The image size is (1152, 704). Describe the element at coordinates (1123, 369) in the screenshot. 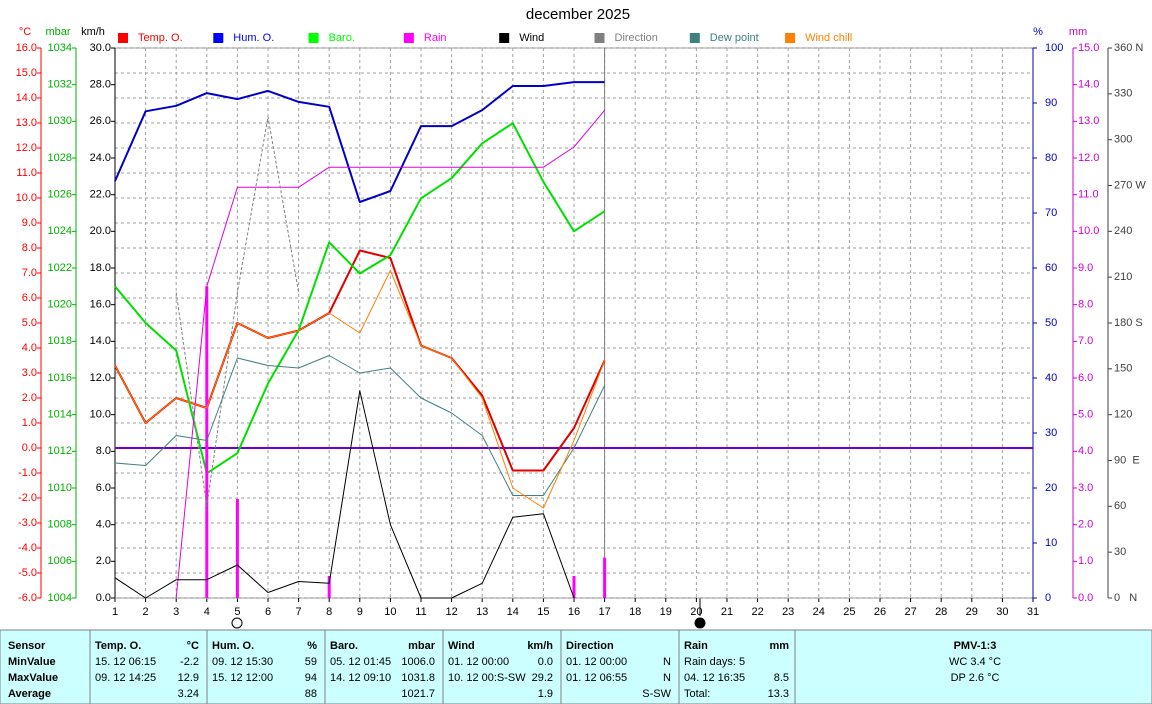

I see `y-tick-label: 150` at that location.